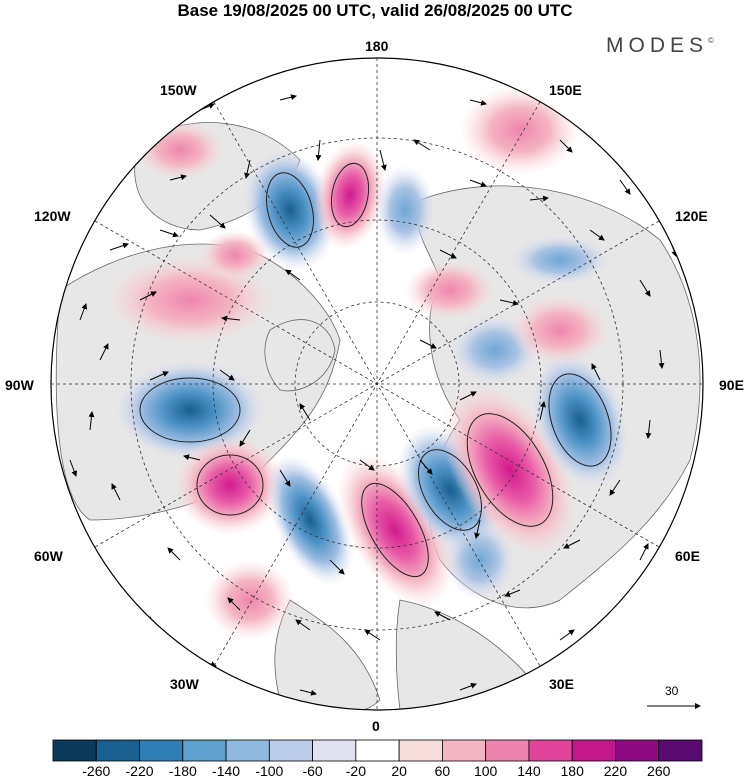  Describe the element at coordinates (399, 771) in the screenshot. I see `colorbar-tick-label: 20` at that location.